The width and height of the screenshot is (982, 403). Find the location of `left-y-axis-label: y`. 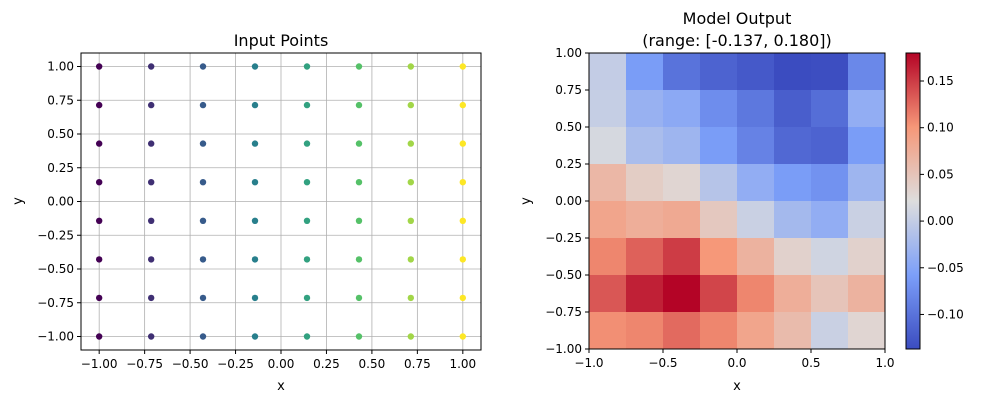

left-y-axis-label: y is located at coordinates (18, 201).